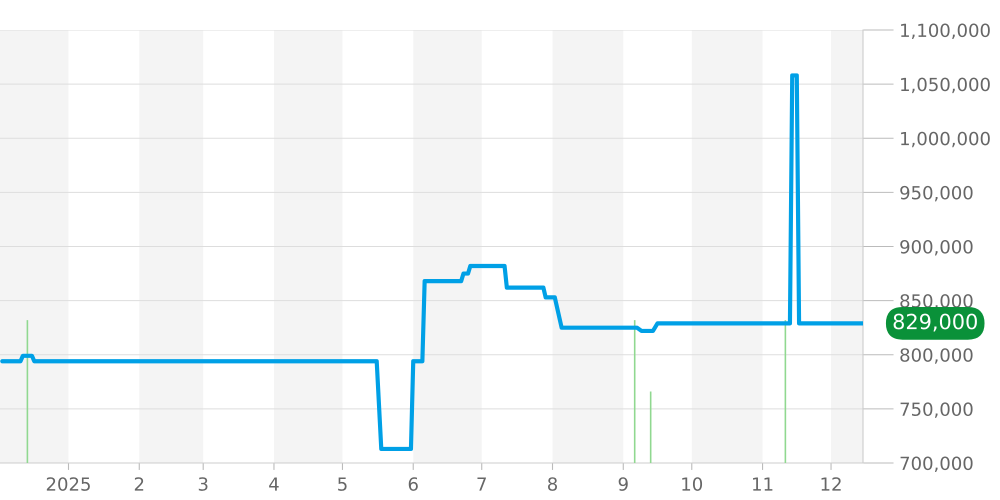 The height and width of the screenshot is (500, 1000). Describe the element at coordinates (623, 484) in the screenshot. I see `x-tick-label: 9` at that location.